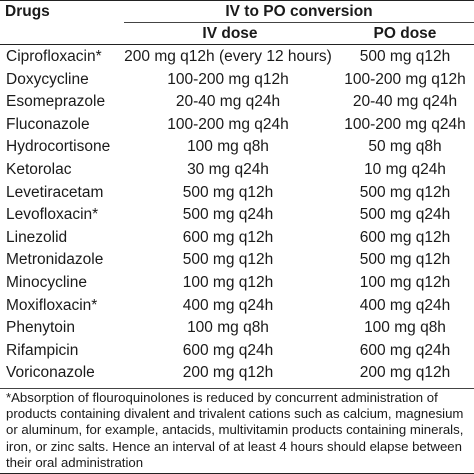  Describe the element at coordinates (299, 11) in the screenshot. I see `header-conversion: IV to PO conversion` at that location.